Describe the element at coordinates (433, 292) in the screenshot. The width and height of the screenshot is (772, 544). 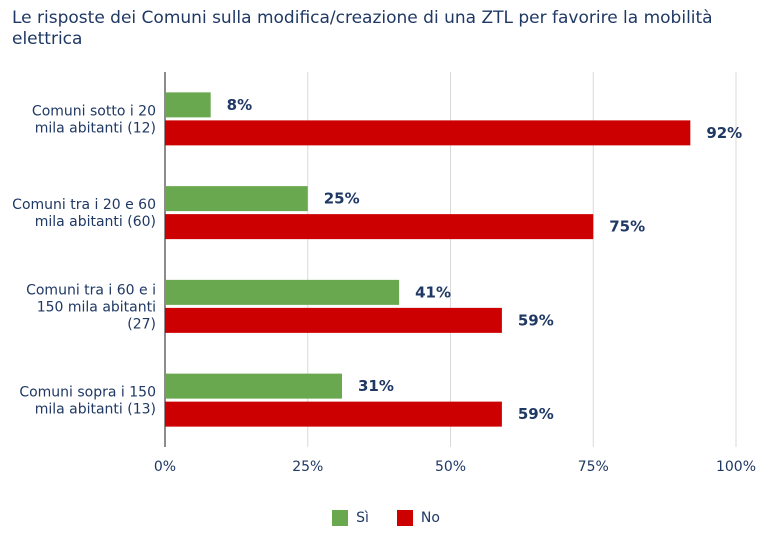
I see `data-label: 41%` at that location.